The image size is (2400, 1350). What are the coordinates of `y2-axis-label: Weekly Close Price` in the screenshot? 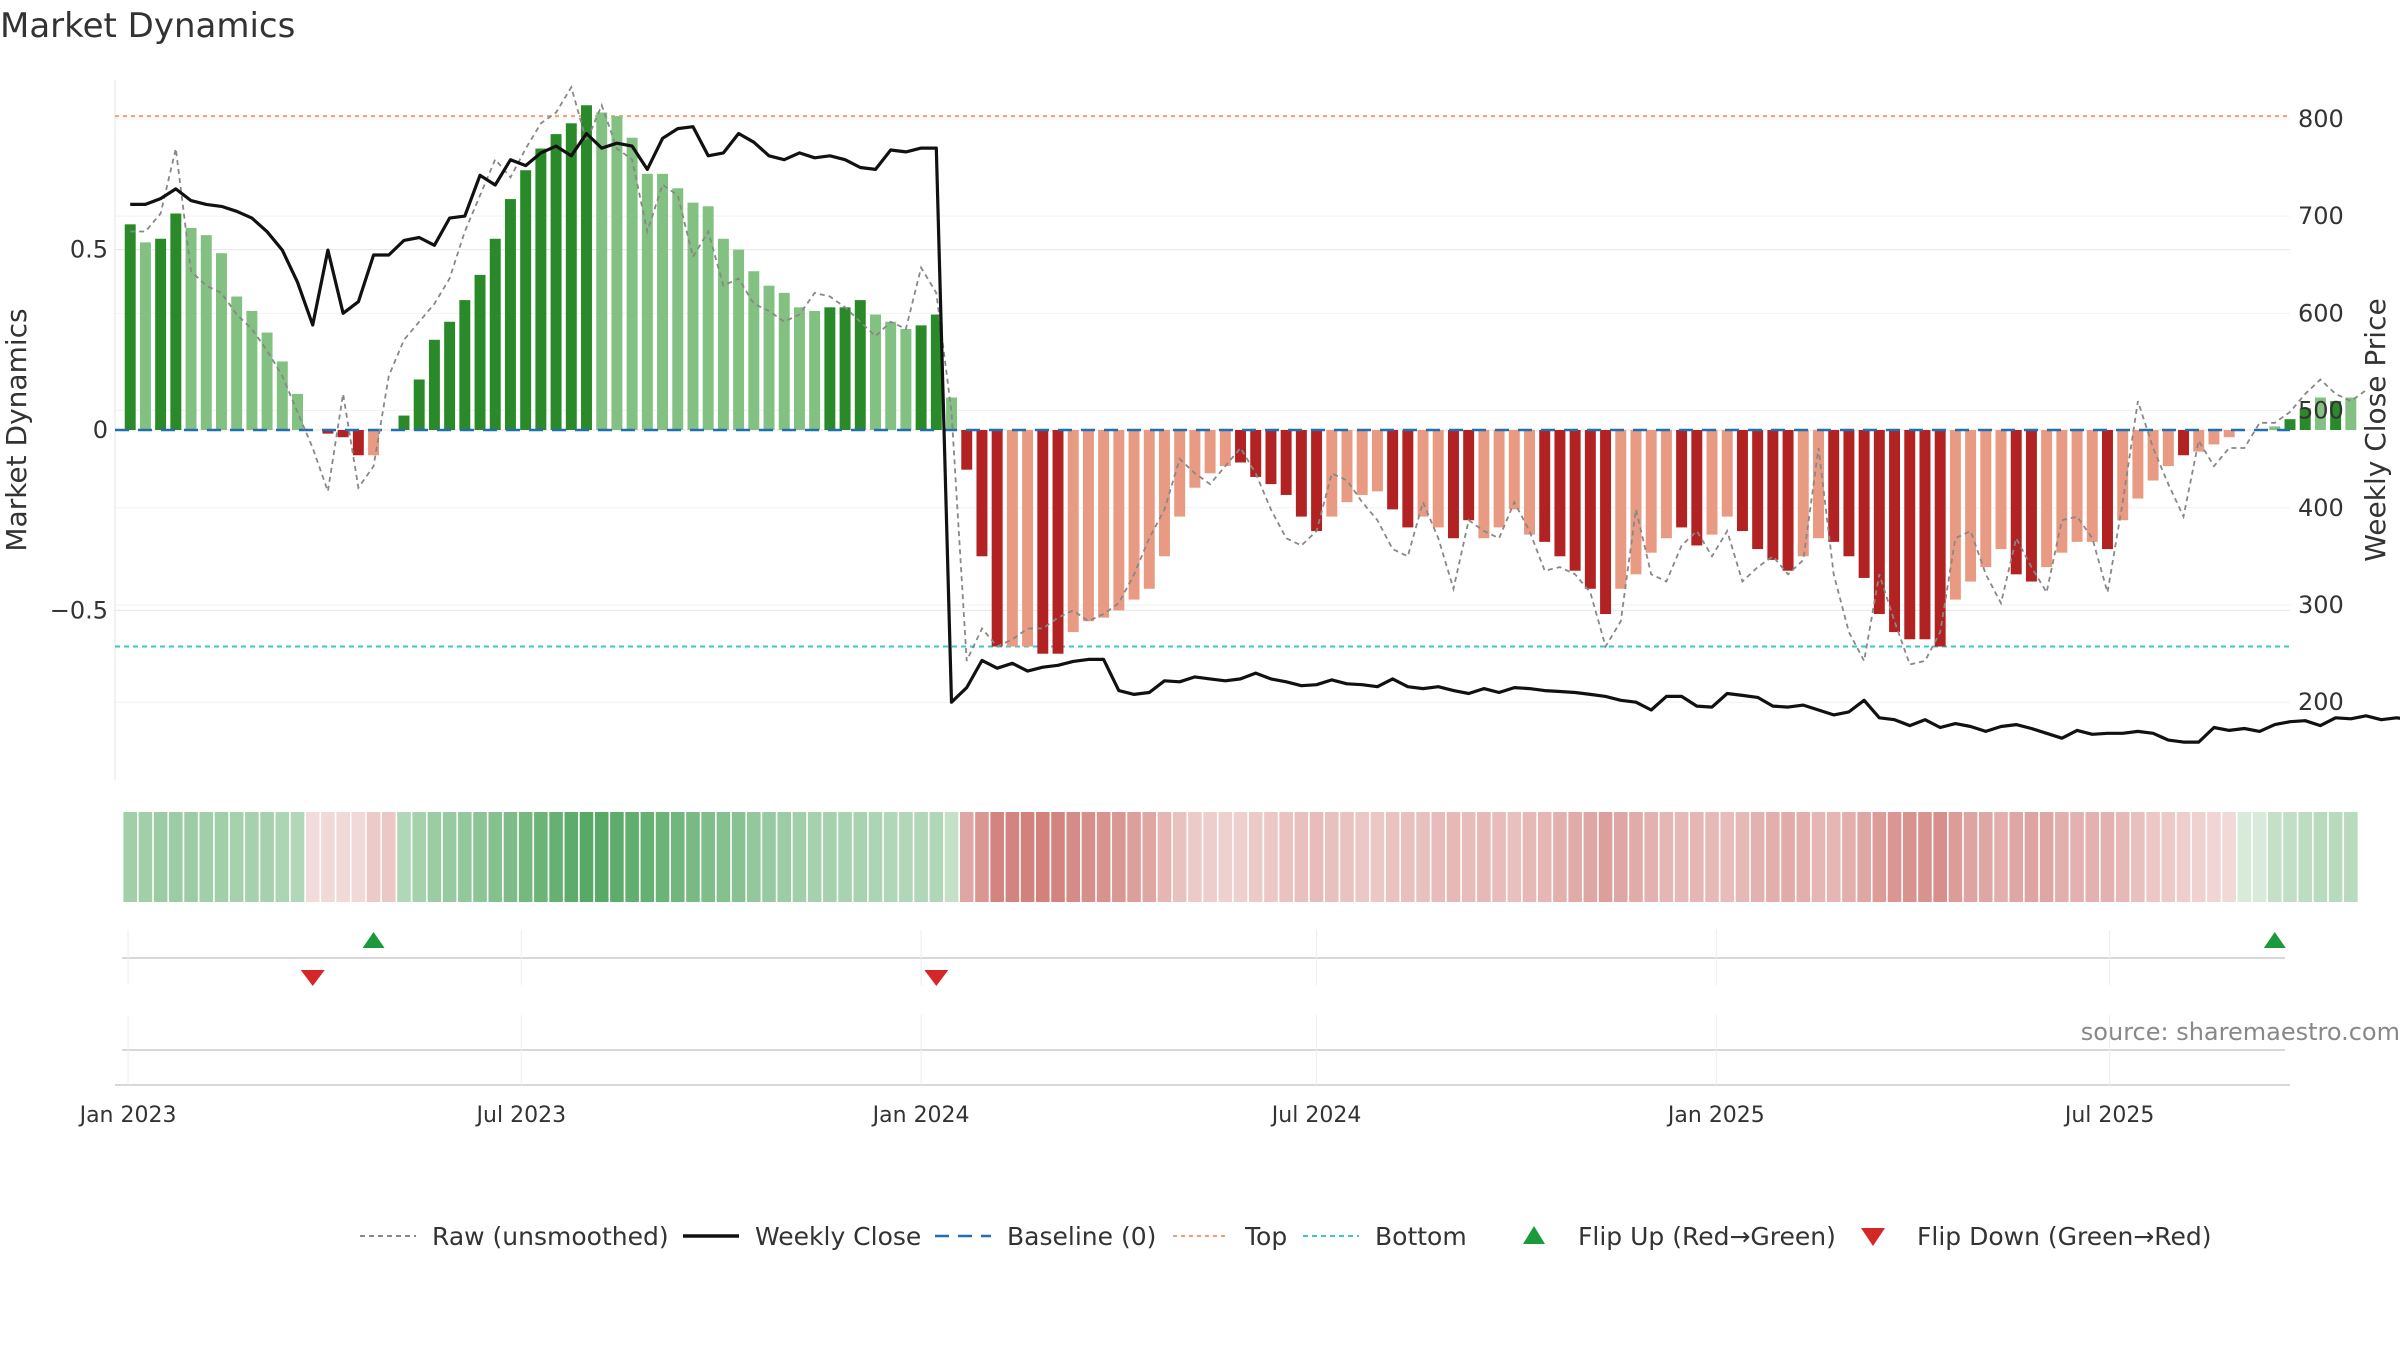 It's located at (2375, 429).